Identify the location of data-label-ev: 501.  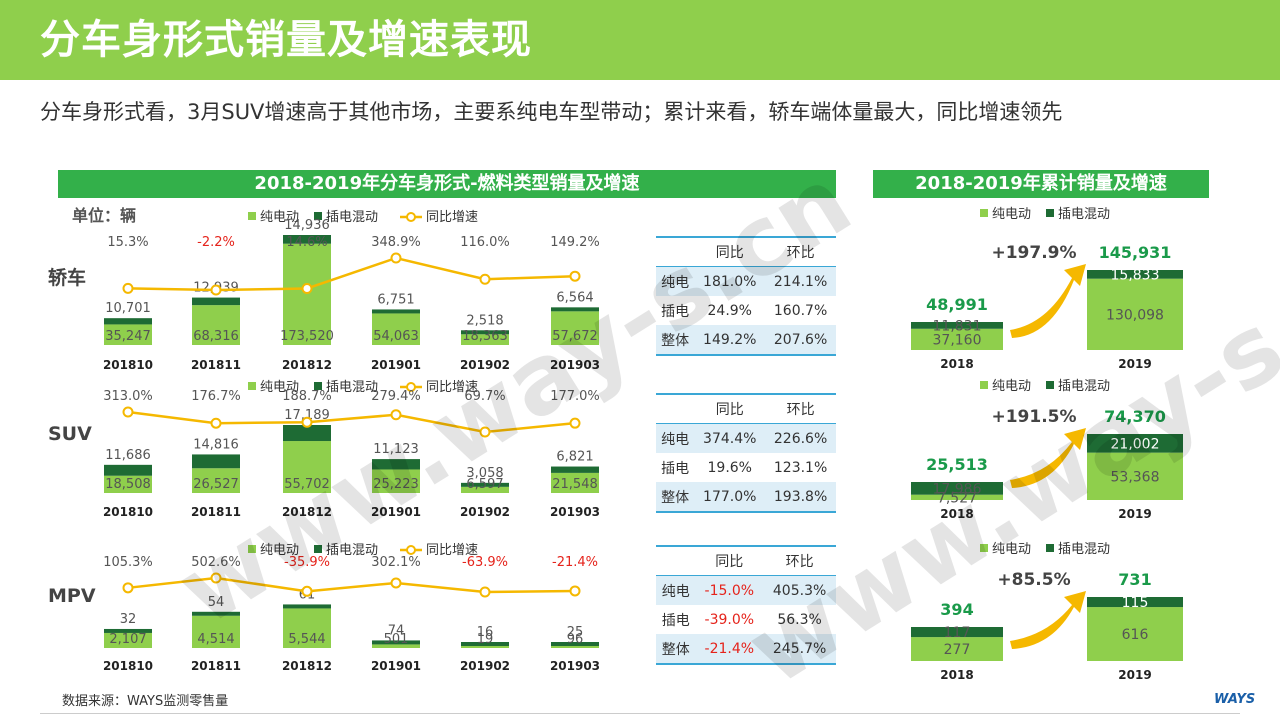
(396, 639).